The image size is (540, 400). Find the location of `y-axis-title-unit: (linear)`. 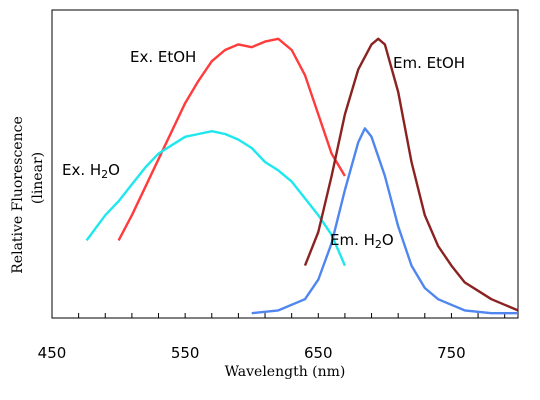

y-axis-title-unit: (linear) is located at coordinates (38, 178).